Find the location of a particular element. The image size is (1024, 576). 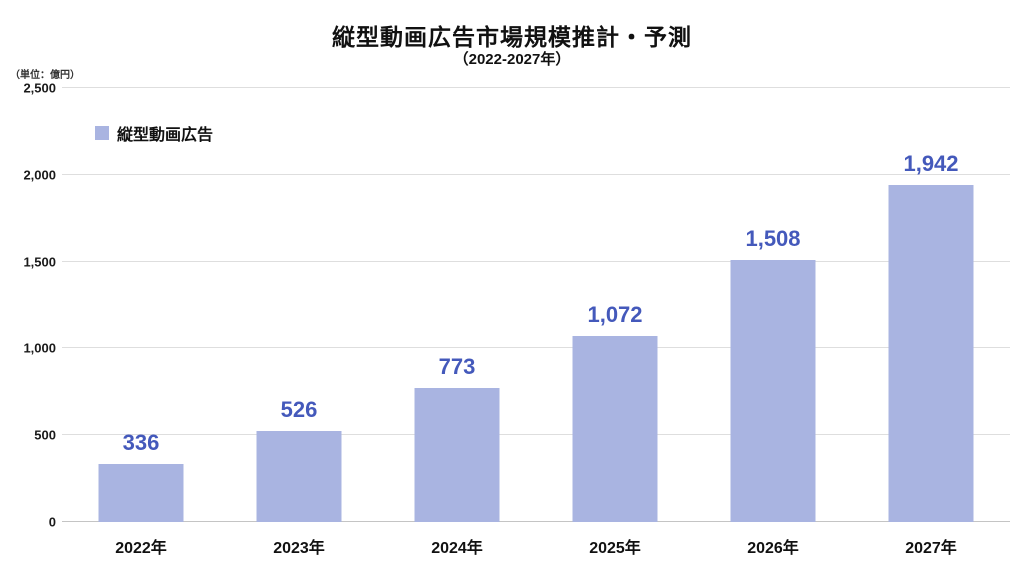

y-axis-tick-label: 500 is located at coordinates (45, 435).